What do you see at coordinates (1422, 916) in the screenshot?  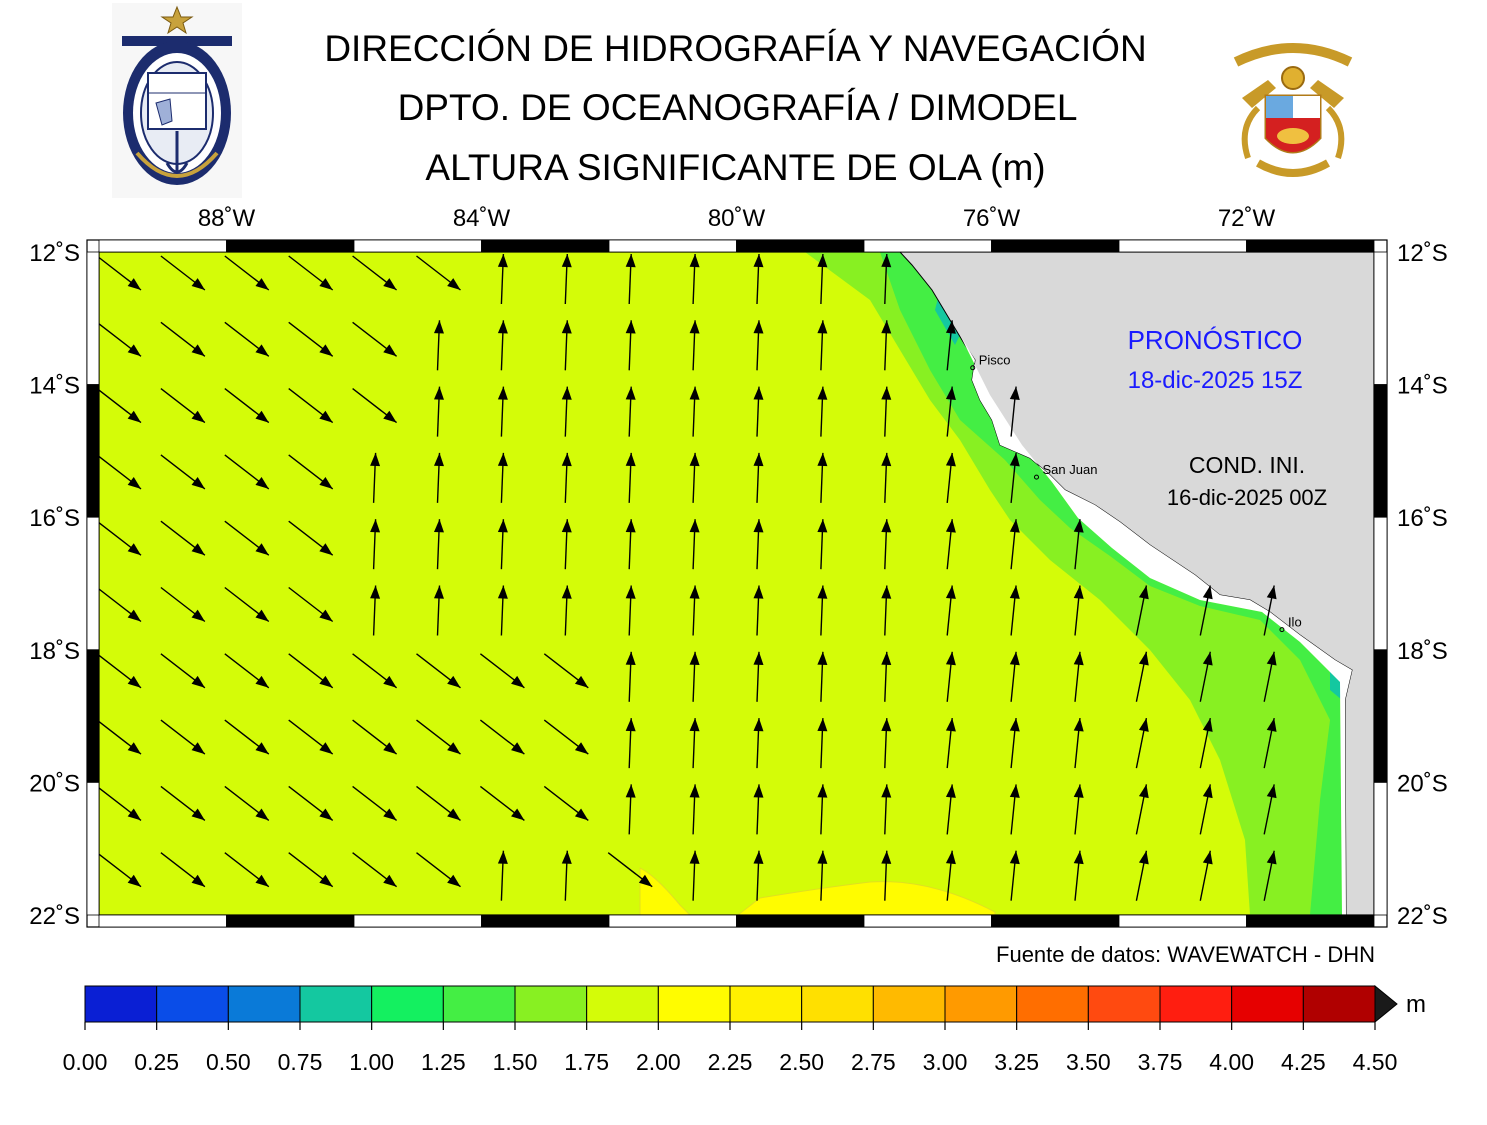 I see `latitude-label-right: 22˚S` at bounding box center [1422, 916].